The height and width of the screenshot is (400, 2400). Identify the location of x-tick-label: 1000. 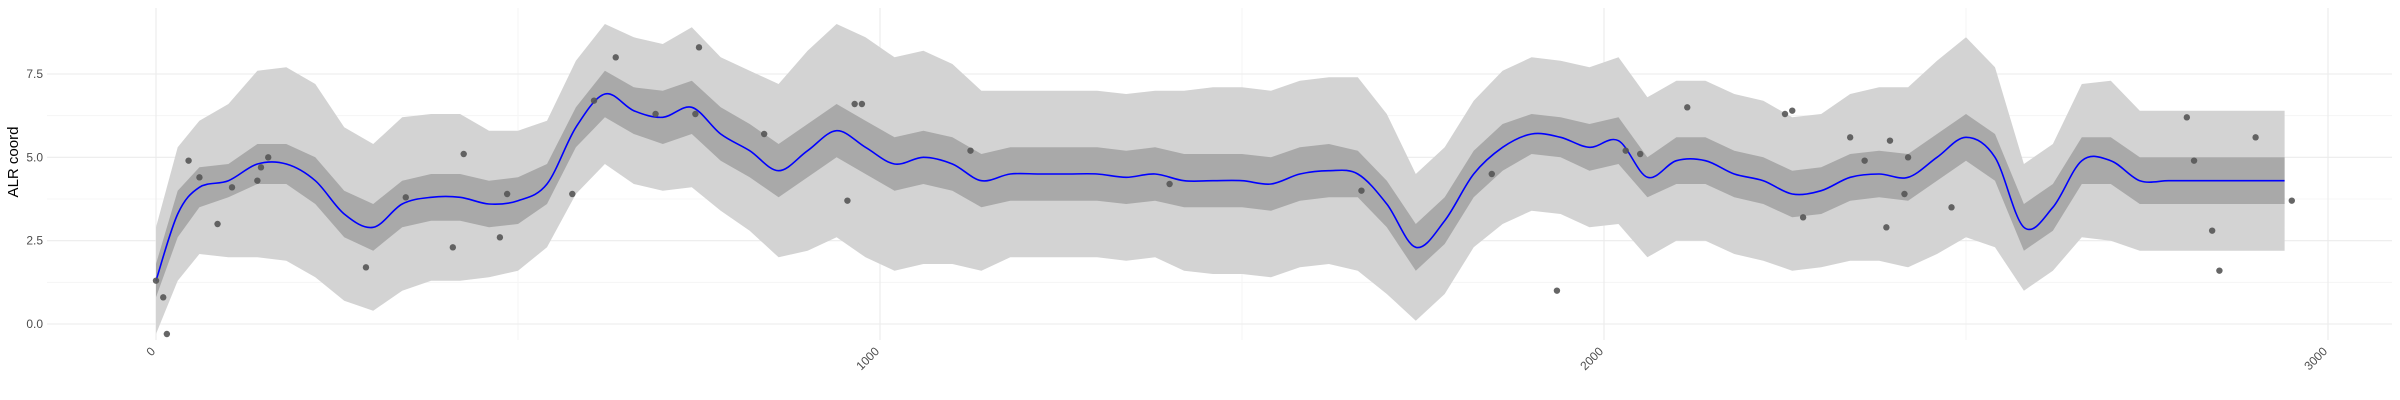
(867, 358).